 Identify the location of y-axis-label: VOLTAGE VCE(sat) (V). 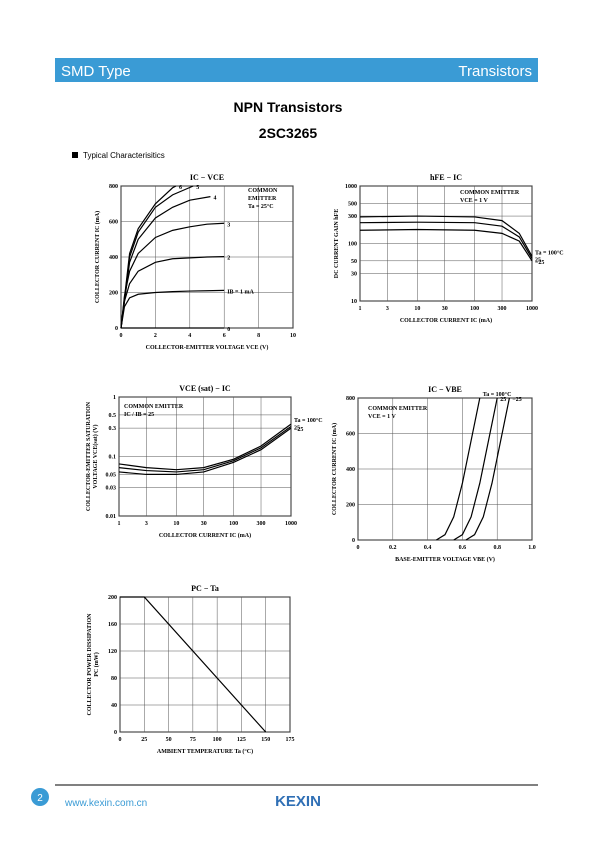
(95, 456).